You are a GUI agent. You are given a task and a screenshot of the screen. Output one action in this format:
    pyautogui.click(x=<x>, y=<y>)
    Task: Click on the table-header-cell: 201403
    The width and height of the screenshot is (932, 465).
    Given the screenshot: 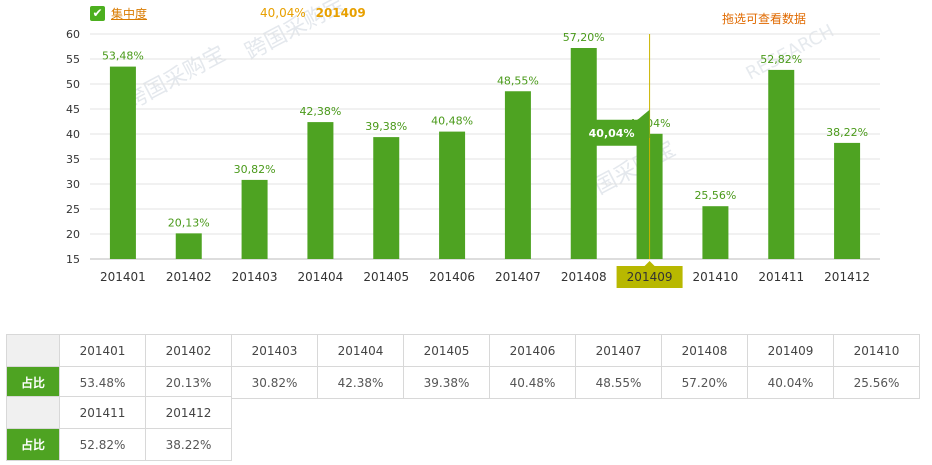 What is the action you would take?
    pyautogui.click(x=274, y=350)
    